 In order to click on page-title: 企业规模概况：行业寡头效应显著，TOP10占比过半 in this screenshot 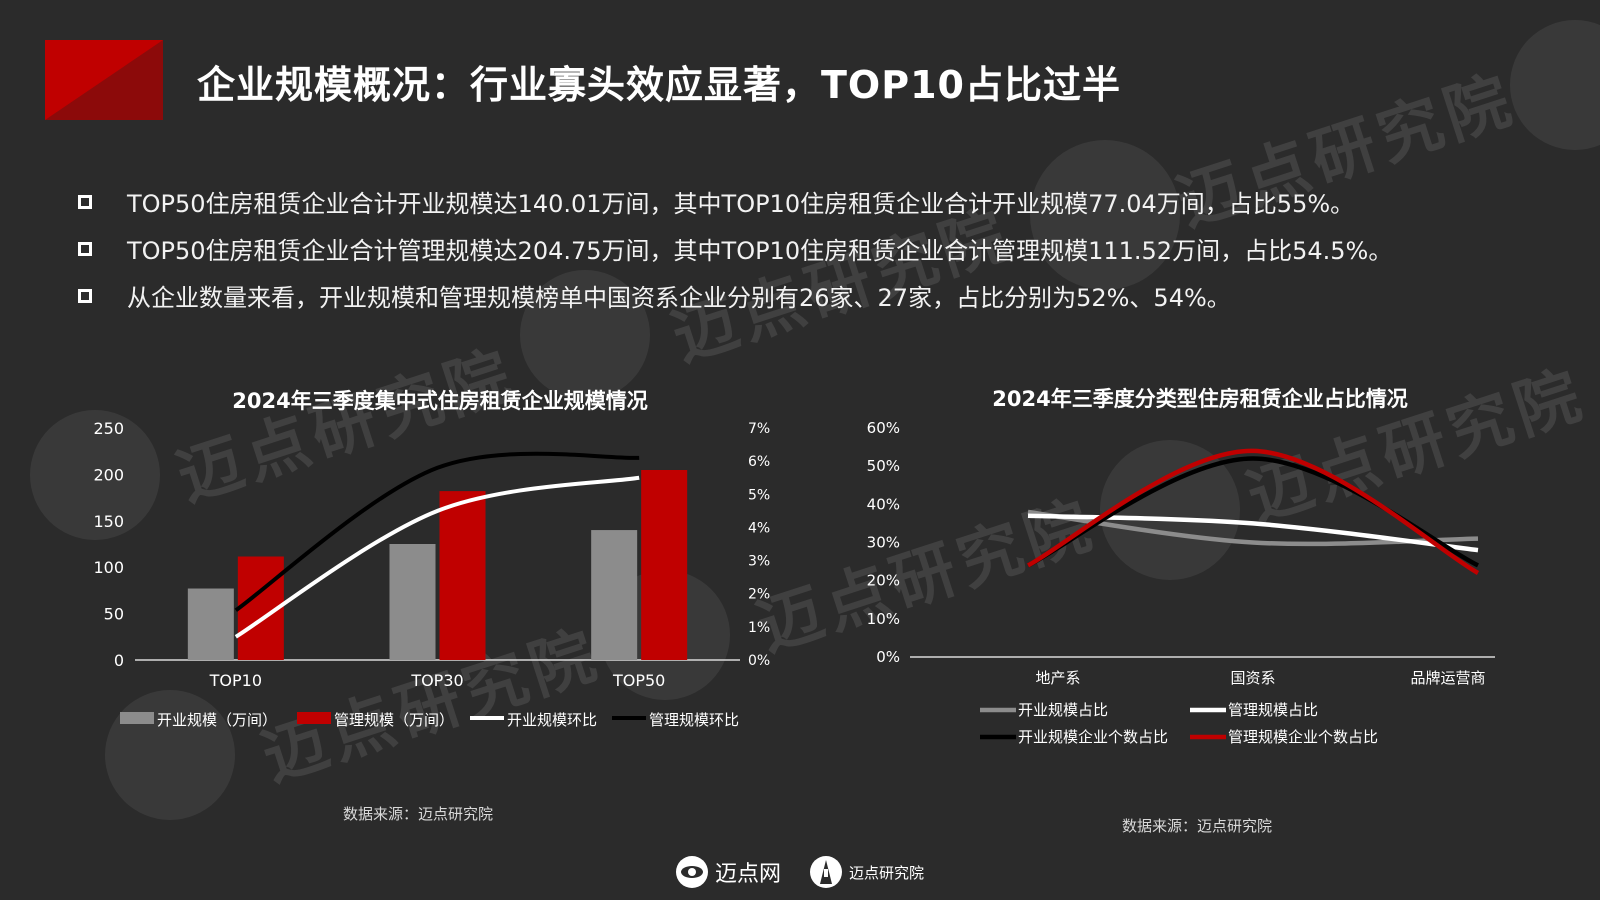, I will do `click(659, 85)`.